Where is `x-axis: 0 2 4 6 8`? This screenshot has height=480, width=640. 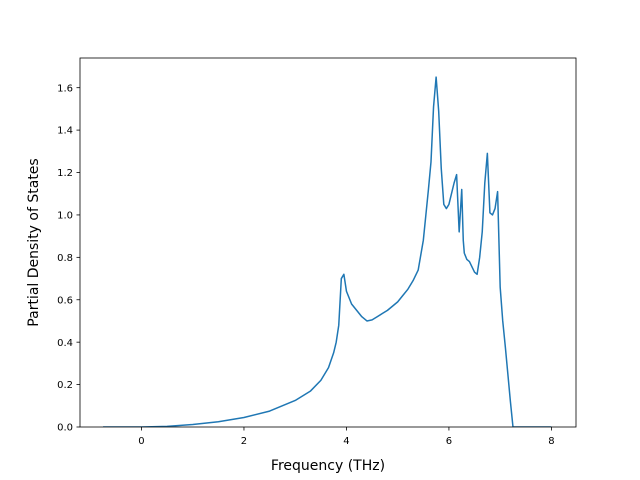
x-axis: 0 2 4 6 8 is located at coordinates (346, 437).